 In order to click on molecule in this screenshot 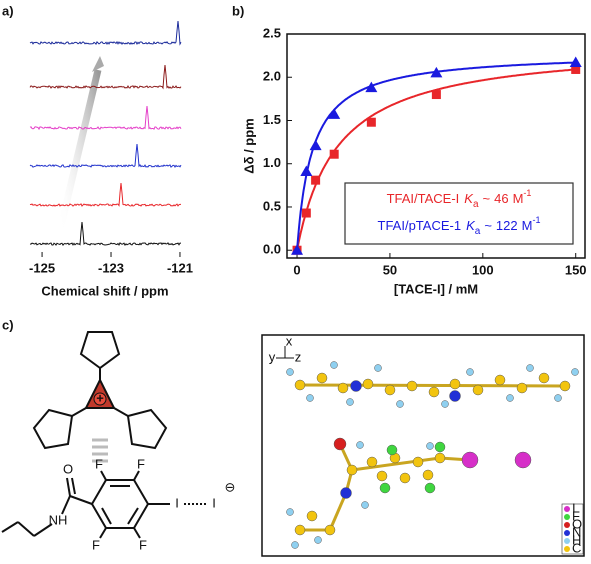, I will do `click(104, 435)`.